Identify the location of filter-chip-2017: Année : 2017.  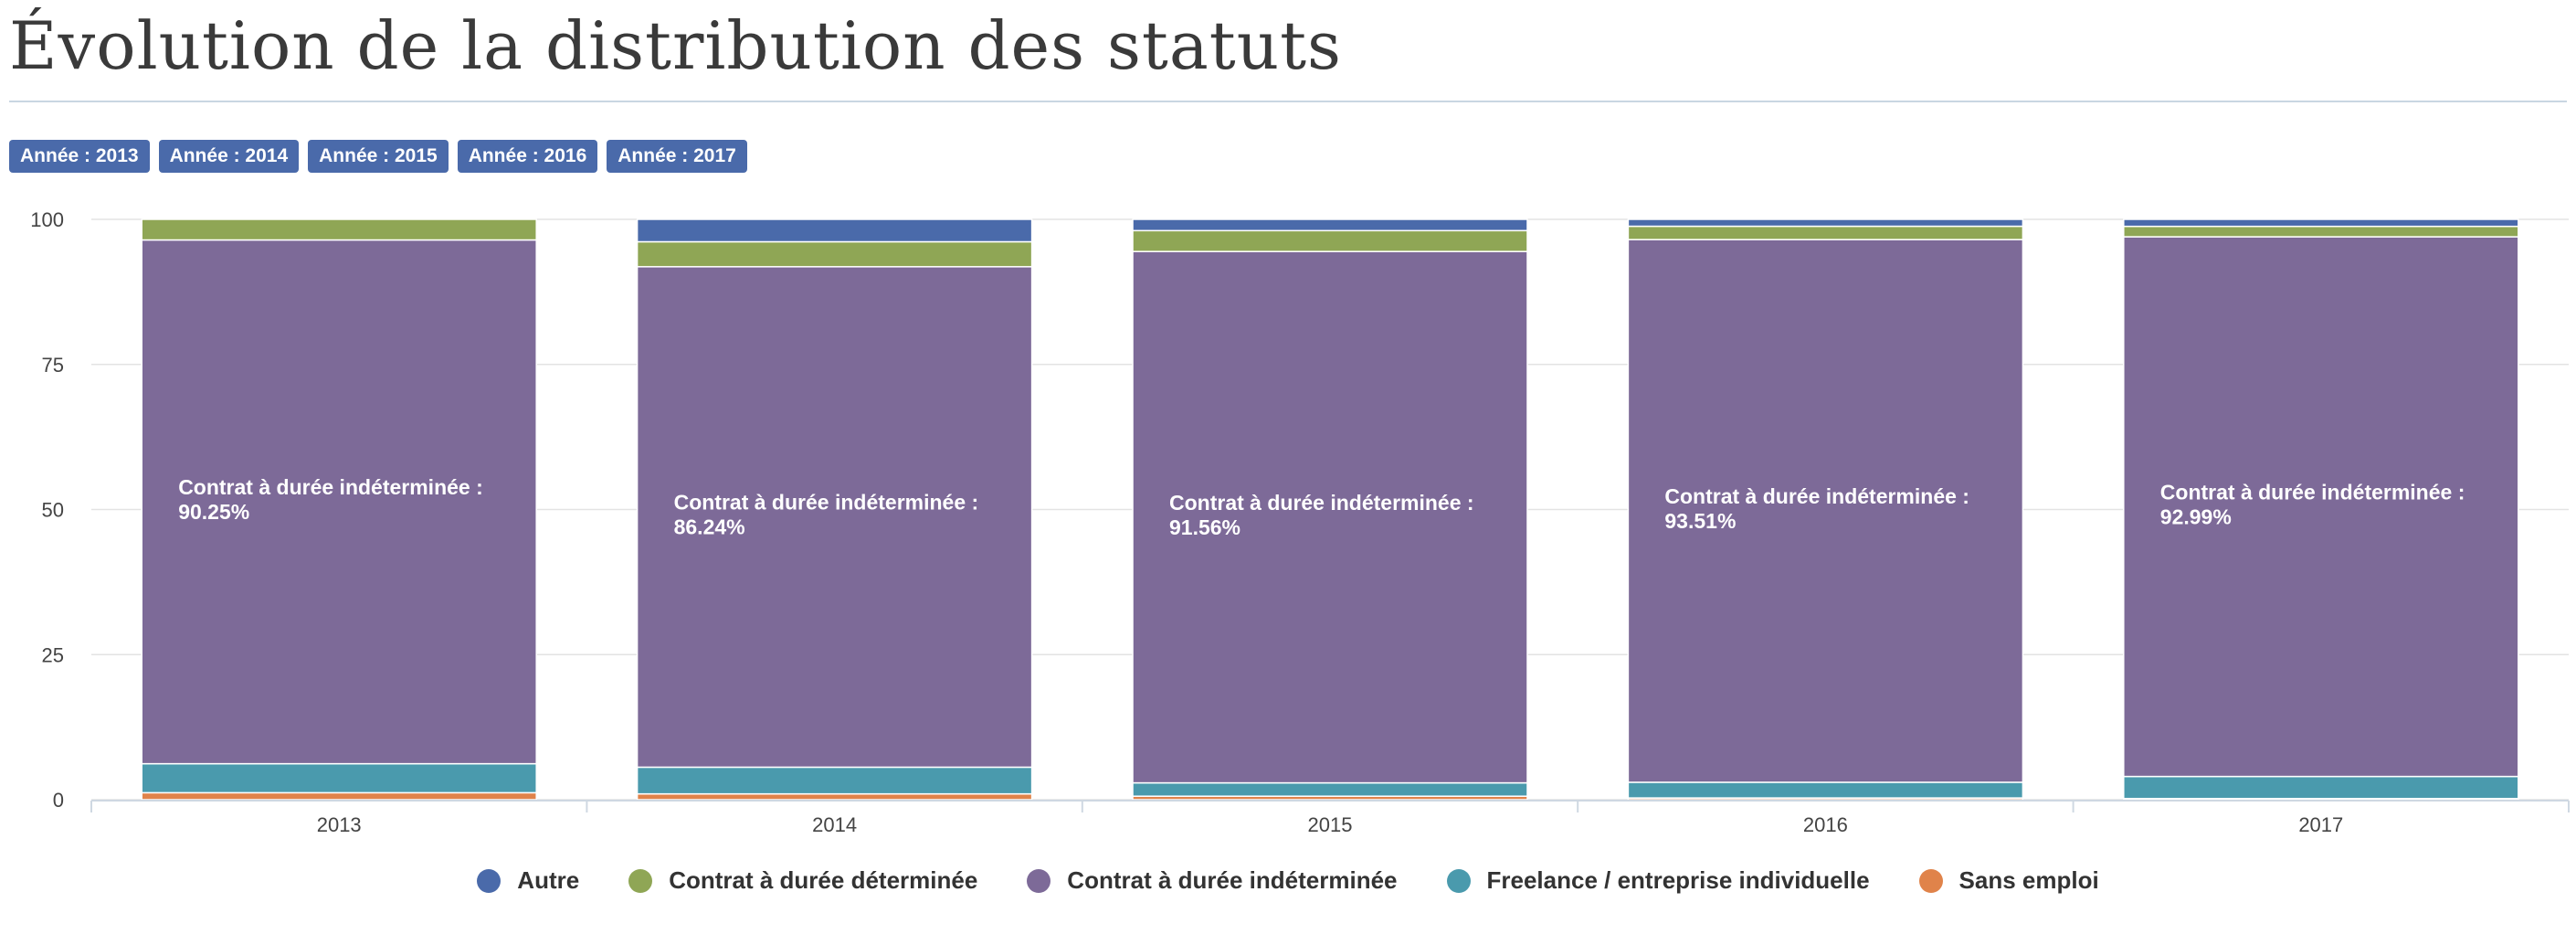
(677, 156).